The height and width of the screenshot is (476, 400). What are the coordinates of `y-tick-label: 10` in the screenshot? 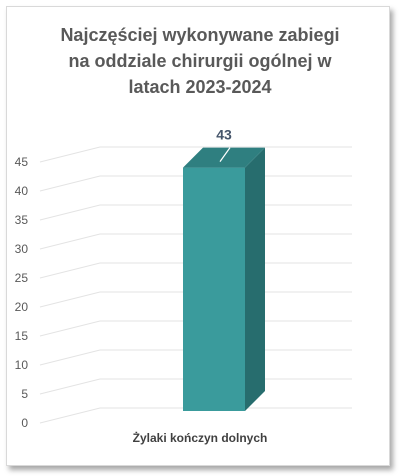 It's located at (22, 365).